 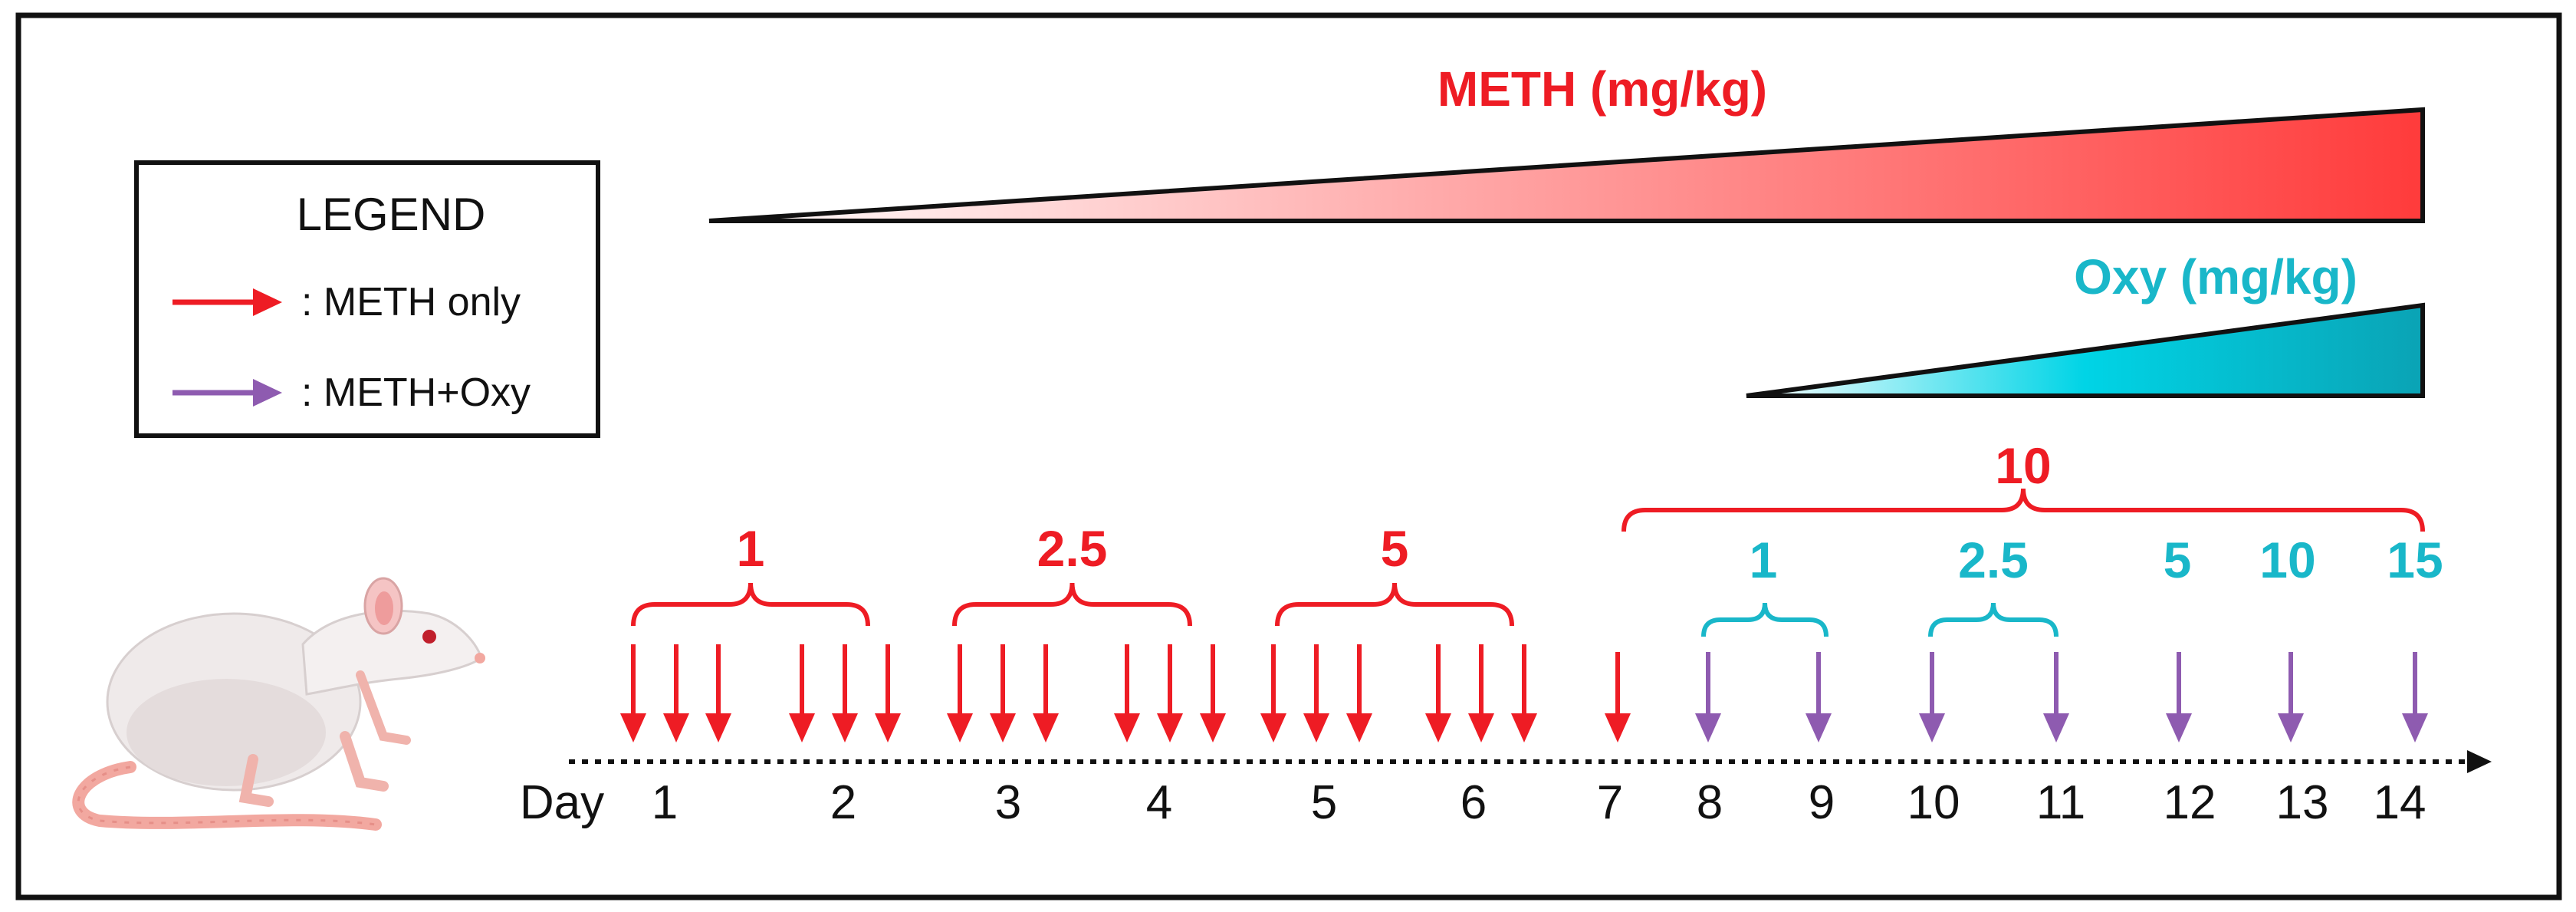 What do you see at coordinates (2023, 465) in the screenshot?
I see `meth-dose-label: 10` at bounding box center [2023, 465].